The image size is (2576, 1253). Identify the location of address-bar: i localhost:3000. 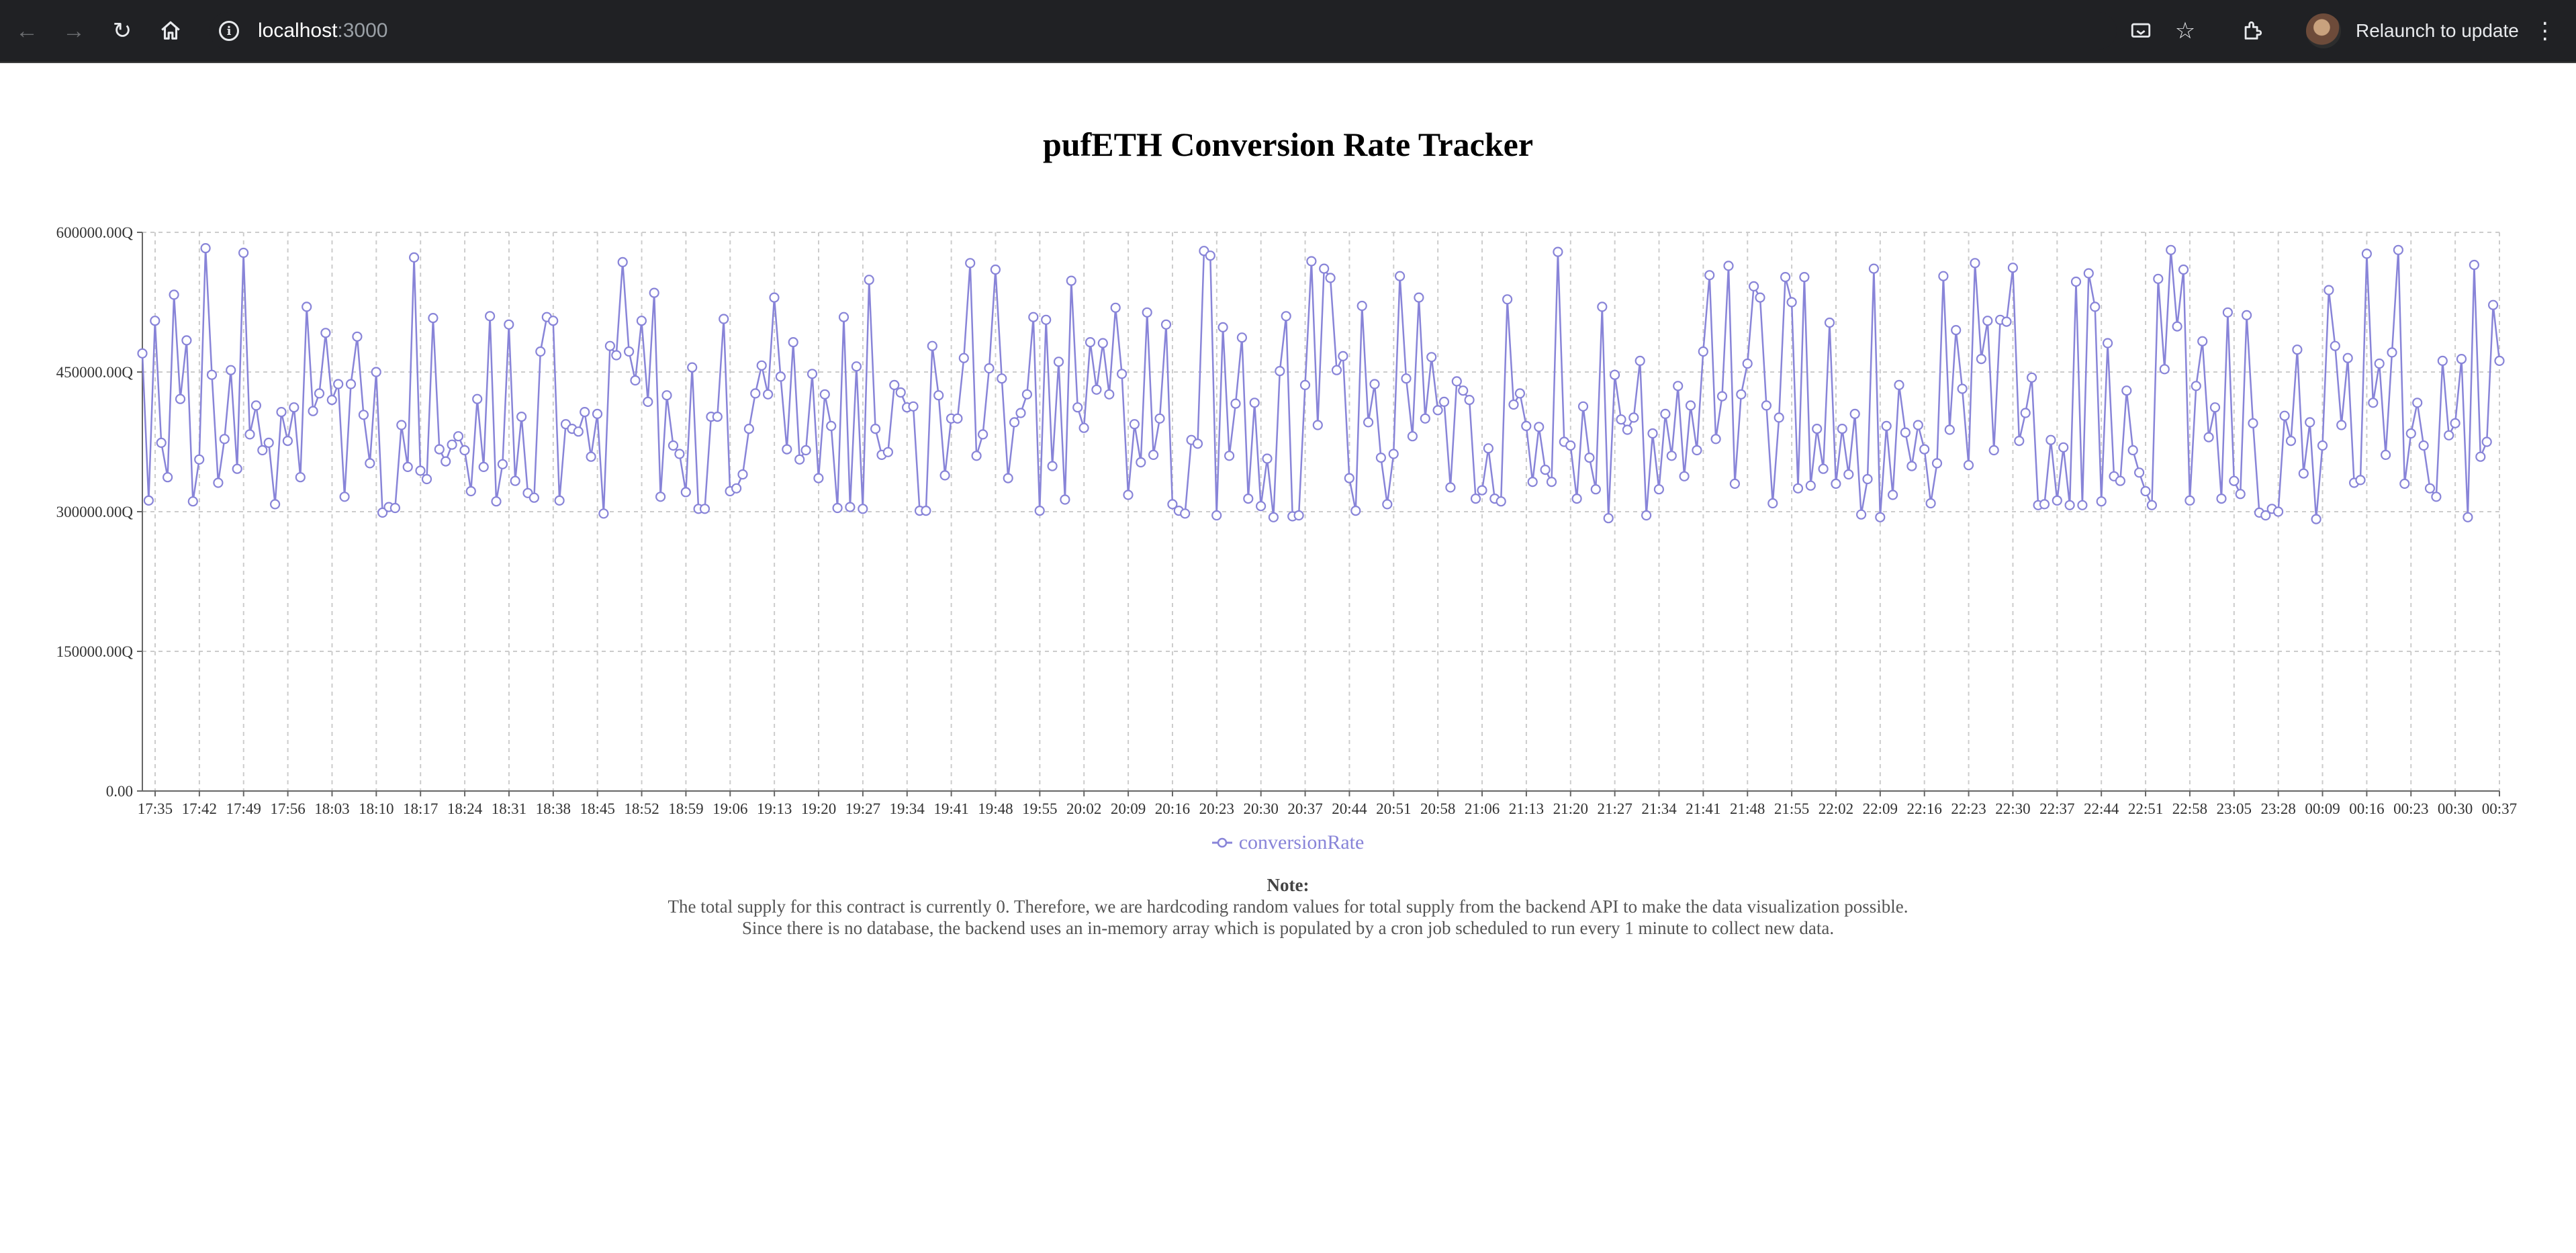
(1163, 31).